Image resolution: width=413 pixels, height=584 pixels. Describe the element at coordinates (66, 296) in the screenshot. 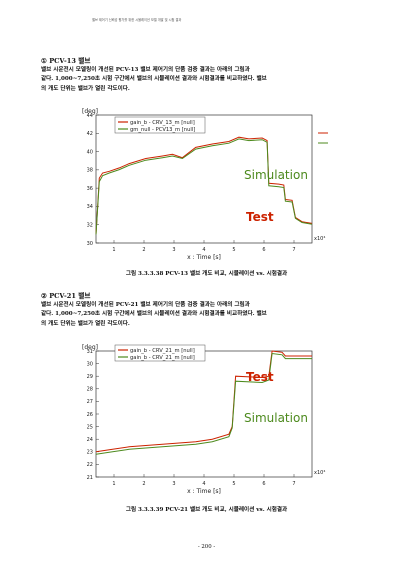

I see `section-heading-pcv21: ② PCV-21 밸브` at that location.